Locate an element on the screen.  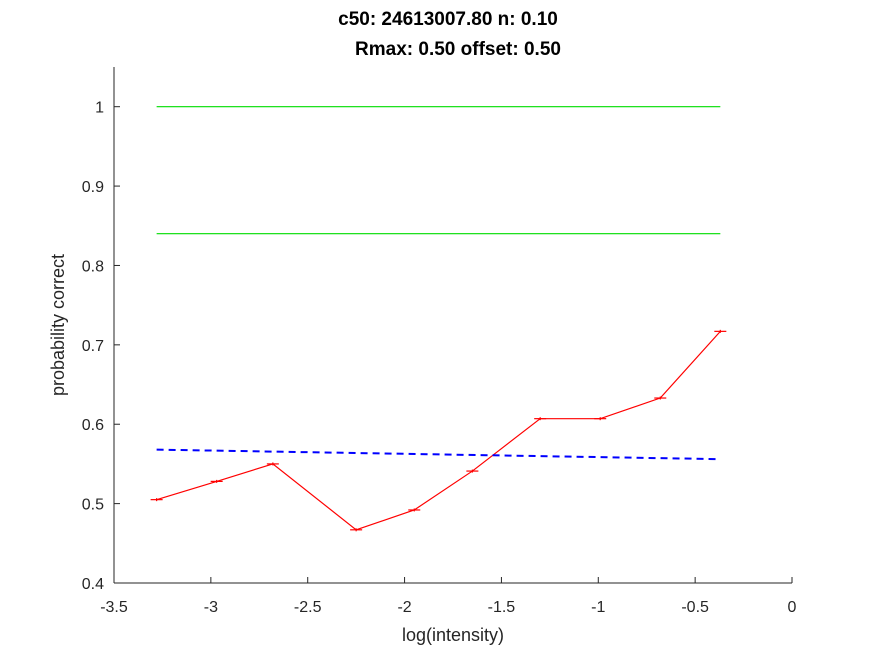
x-tick-label: 0 is located at coordinates (792, 607).